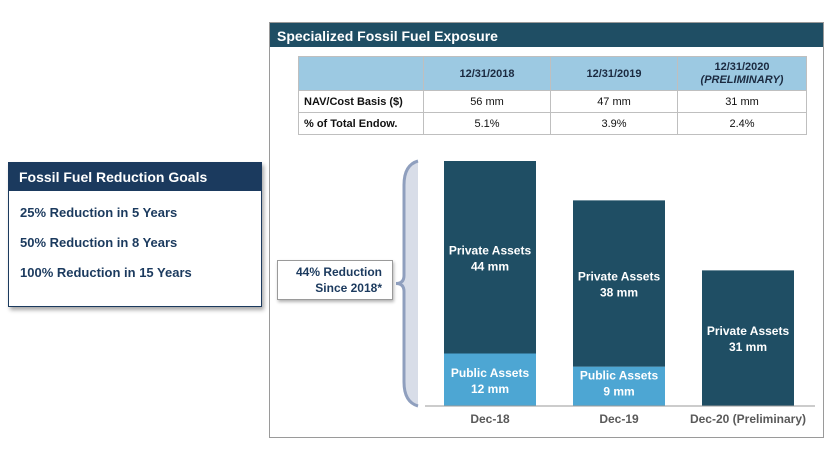  I want to click on table-row-label: NAV/Cost Basis ($), so click(361, 101).